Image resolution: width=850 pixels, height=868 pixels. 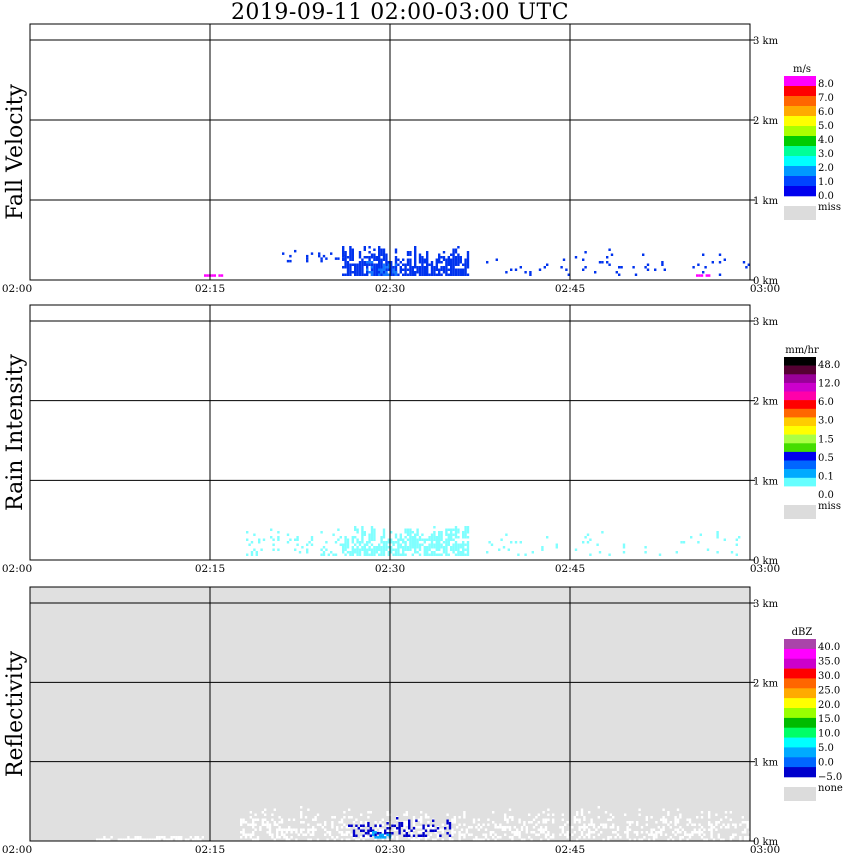 I want to click on echo-region, so click(x=613, y=543).